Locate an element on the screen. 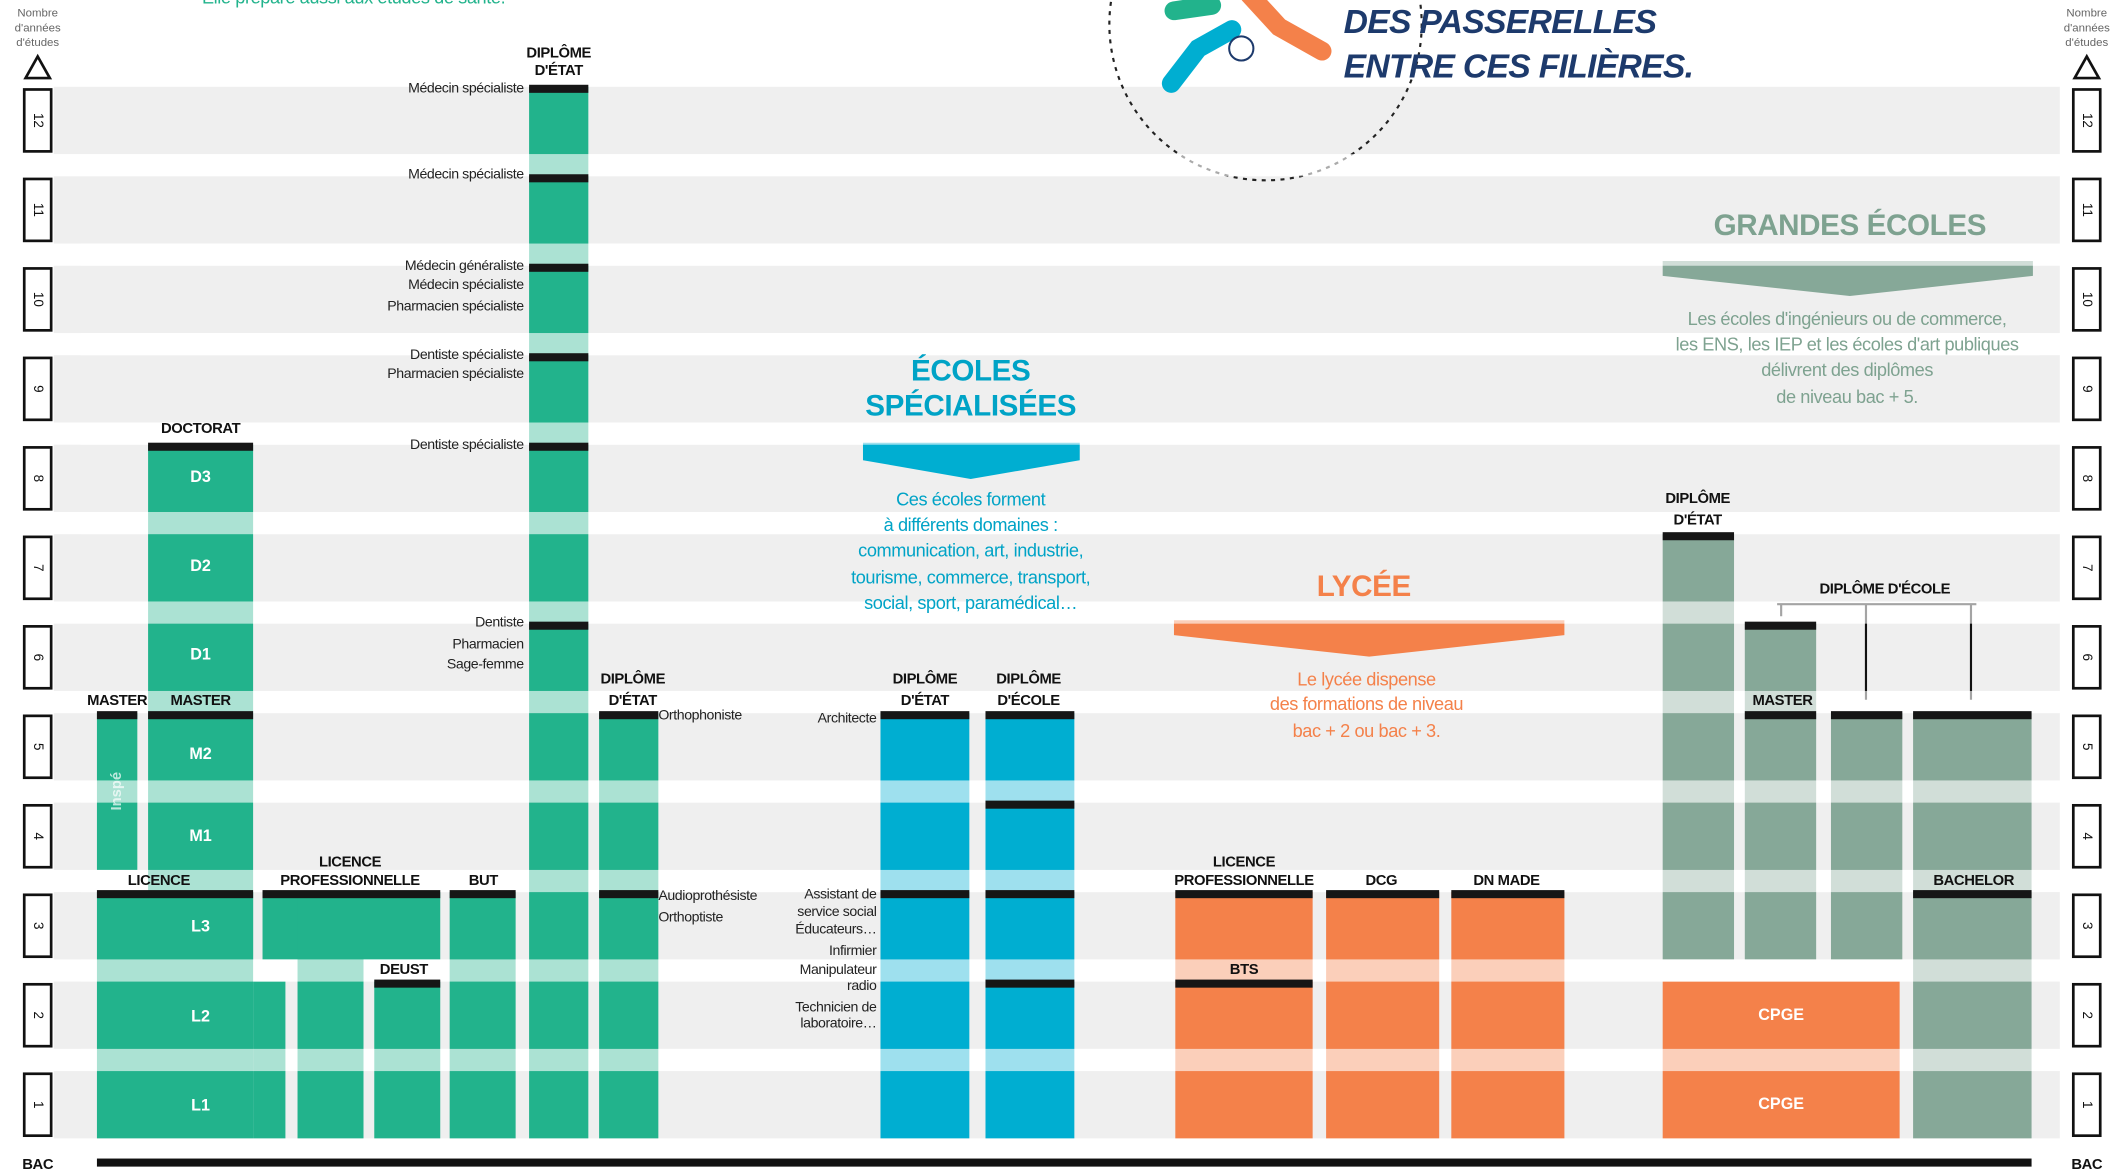 The image size is (2111, 1172). column-head: PROFESSIONNELLE is located at coordinates (1244, 881).